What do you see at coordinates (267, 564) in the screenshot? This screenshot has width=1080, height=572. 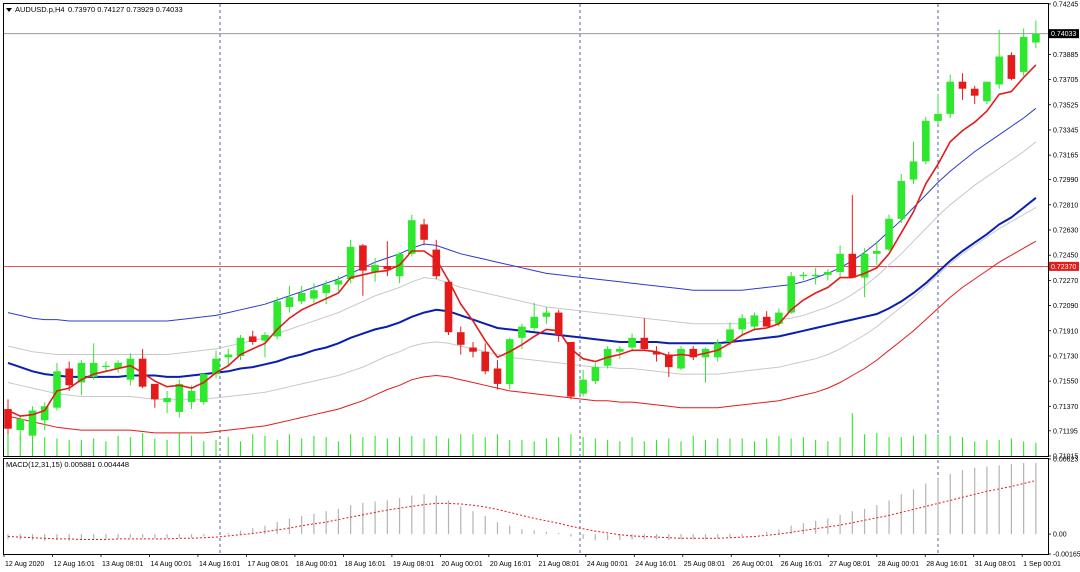 I see `time-tick-label: 17 Aug 08:01` at bounding box center [267, 564].